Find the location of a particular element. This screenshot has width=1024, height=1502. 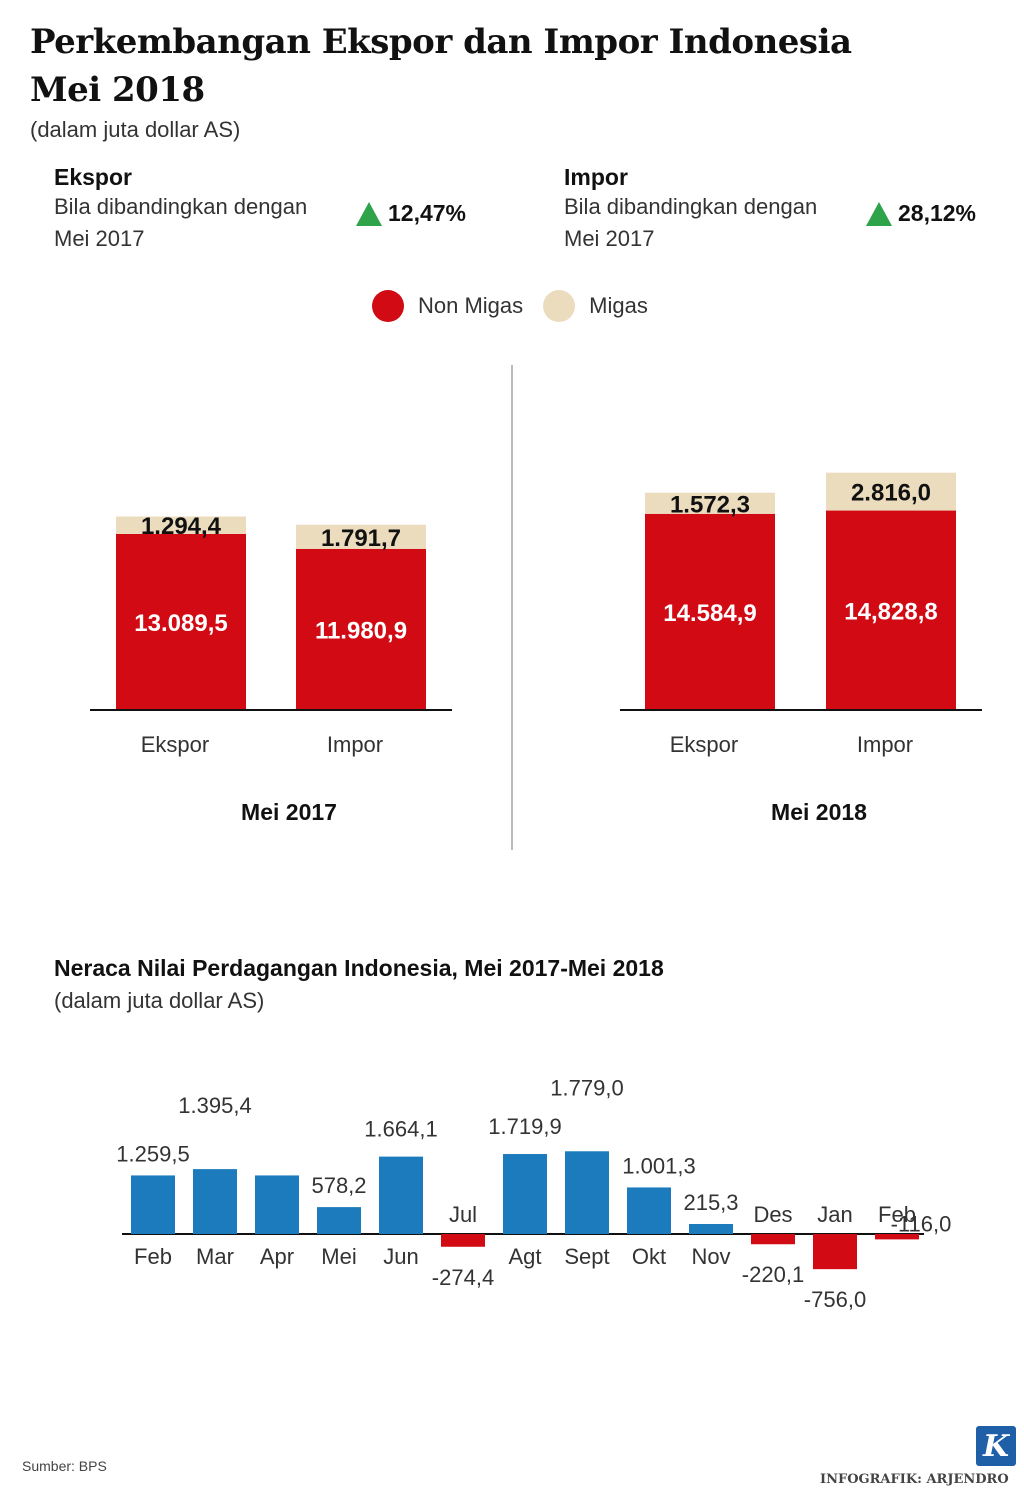

legend: Non Migas Migas is located at coordinates (510, 306).